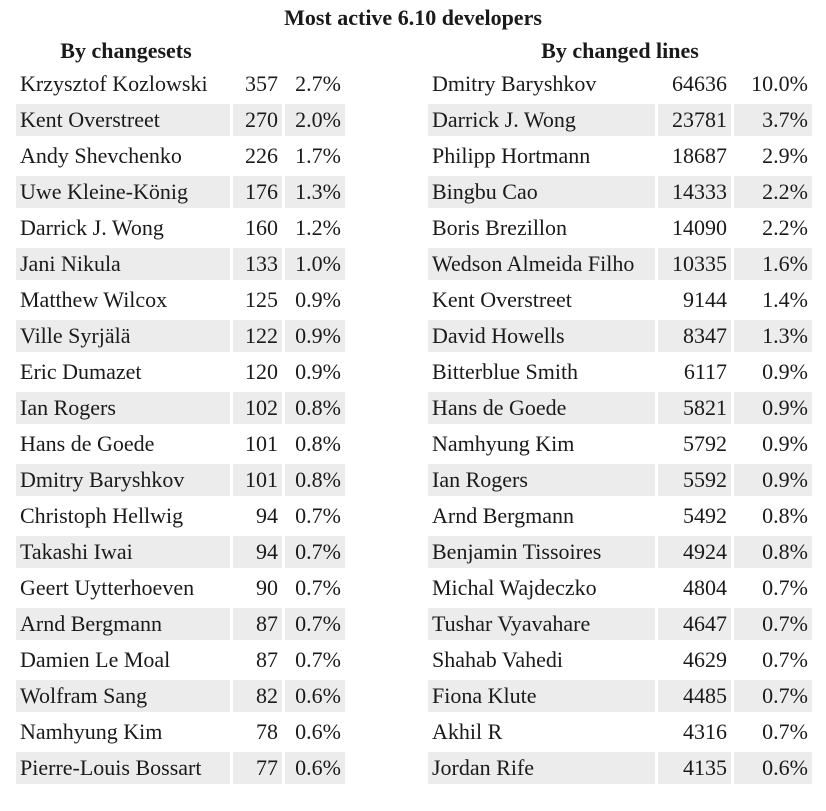 This screenshot has height=811, width=826. I want to click on table-row: Matthew Wilcox 125 0.9%, so click(183, 300).